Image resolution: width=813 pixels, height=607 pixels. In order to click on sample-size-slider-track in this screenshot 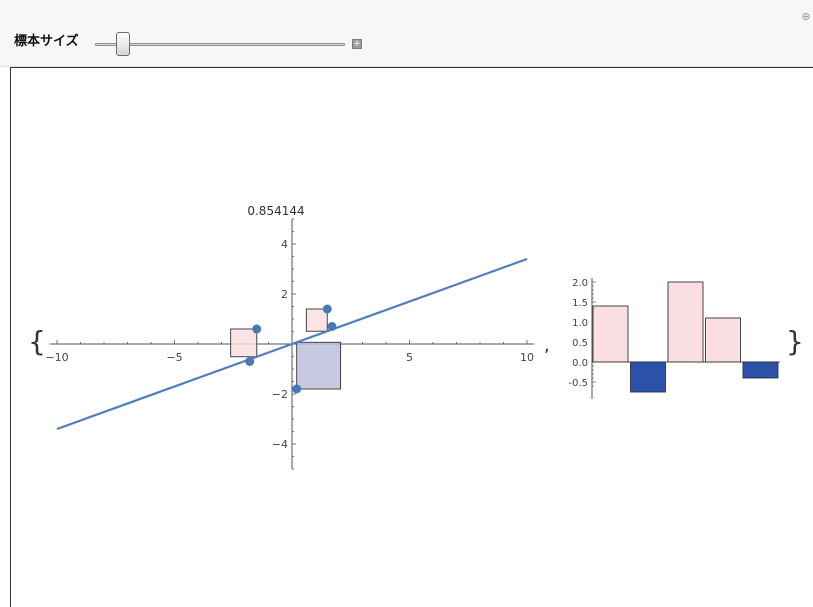, I will do `click(220, 44)`.